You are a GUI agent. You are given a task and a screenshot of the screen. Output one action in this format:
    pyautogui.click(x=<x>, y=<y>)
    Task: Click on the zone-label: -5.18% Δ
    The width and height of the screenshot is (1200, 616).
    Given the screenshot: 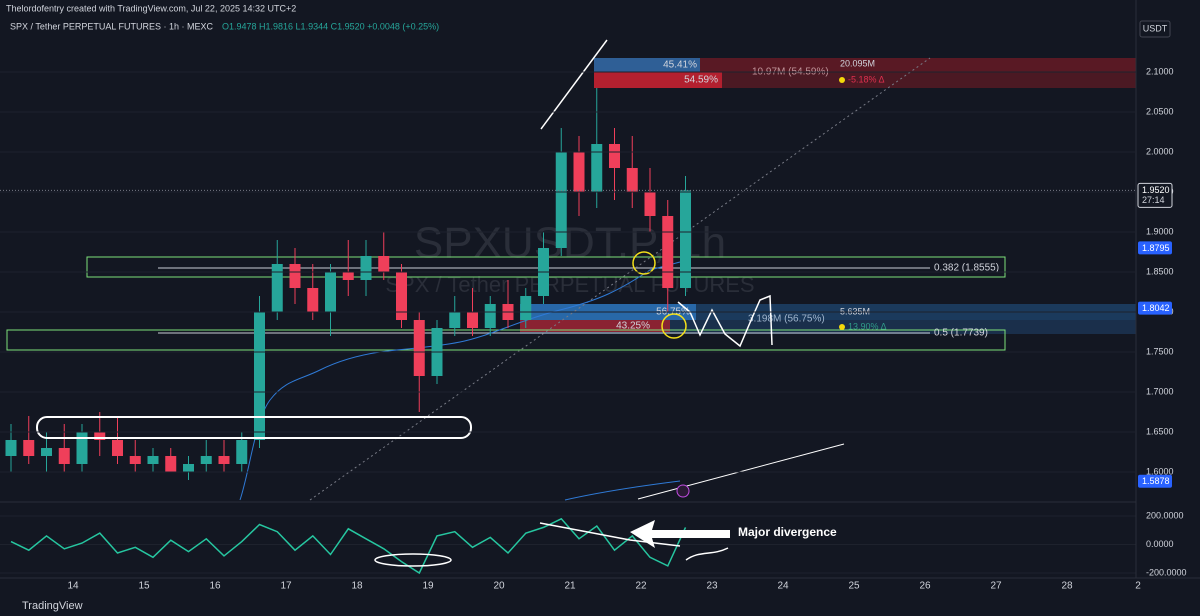 What is the action you would take?
    pyautogui.click(x=866, y=79)
    